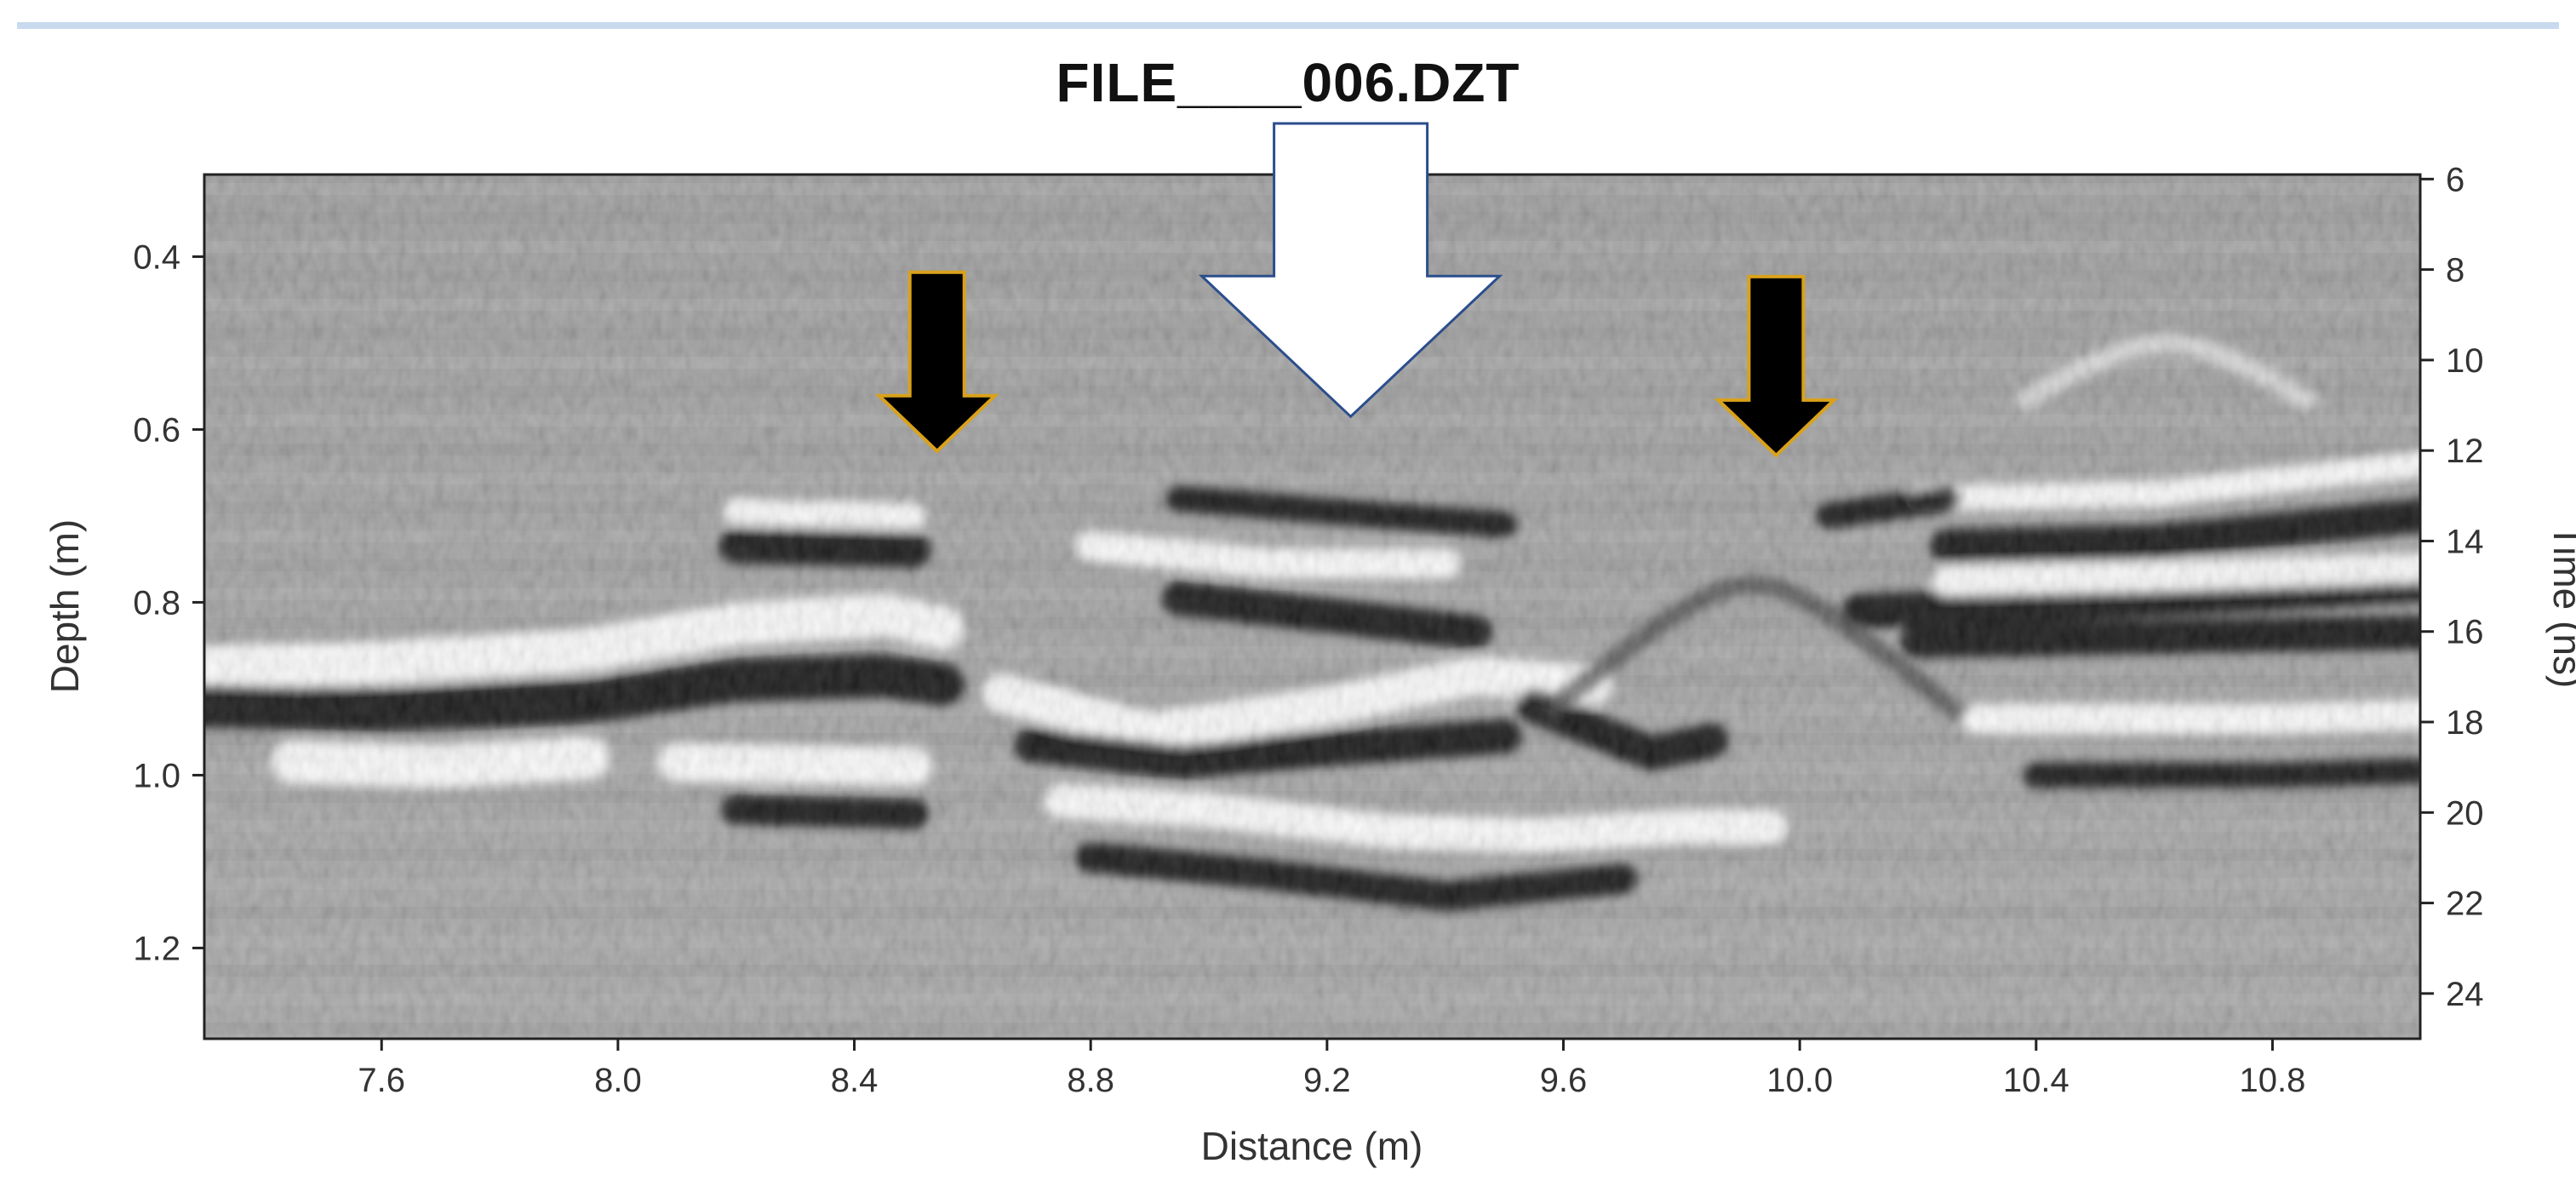 This screenshot has width=2576, height=1192. I want to click on y2-axis-title: Time (ns), so click(2560, 606).